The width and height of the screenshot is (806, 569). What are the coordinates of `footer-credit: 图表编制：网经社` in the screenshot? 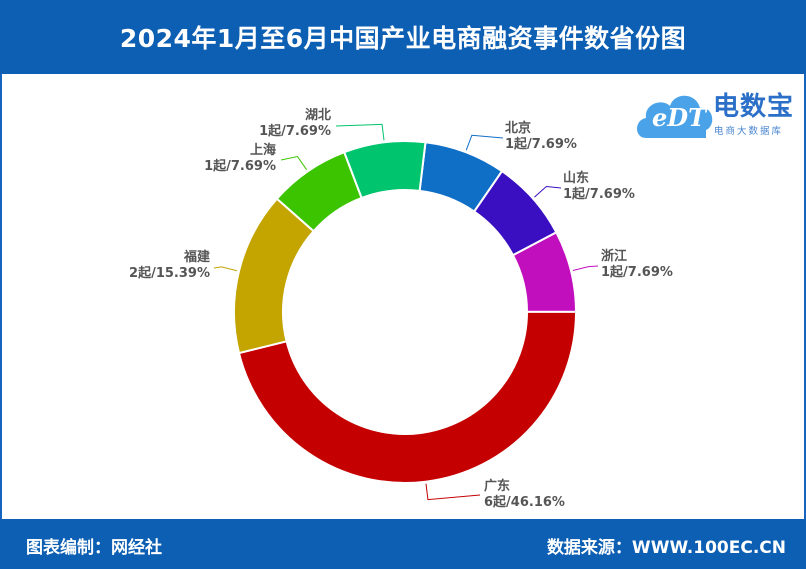 It's located at (94, 548).